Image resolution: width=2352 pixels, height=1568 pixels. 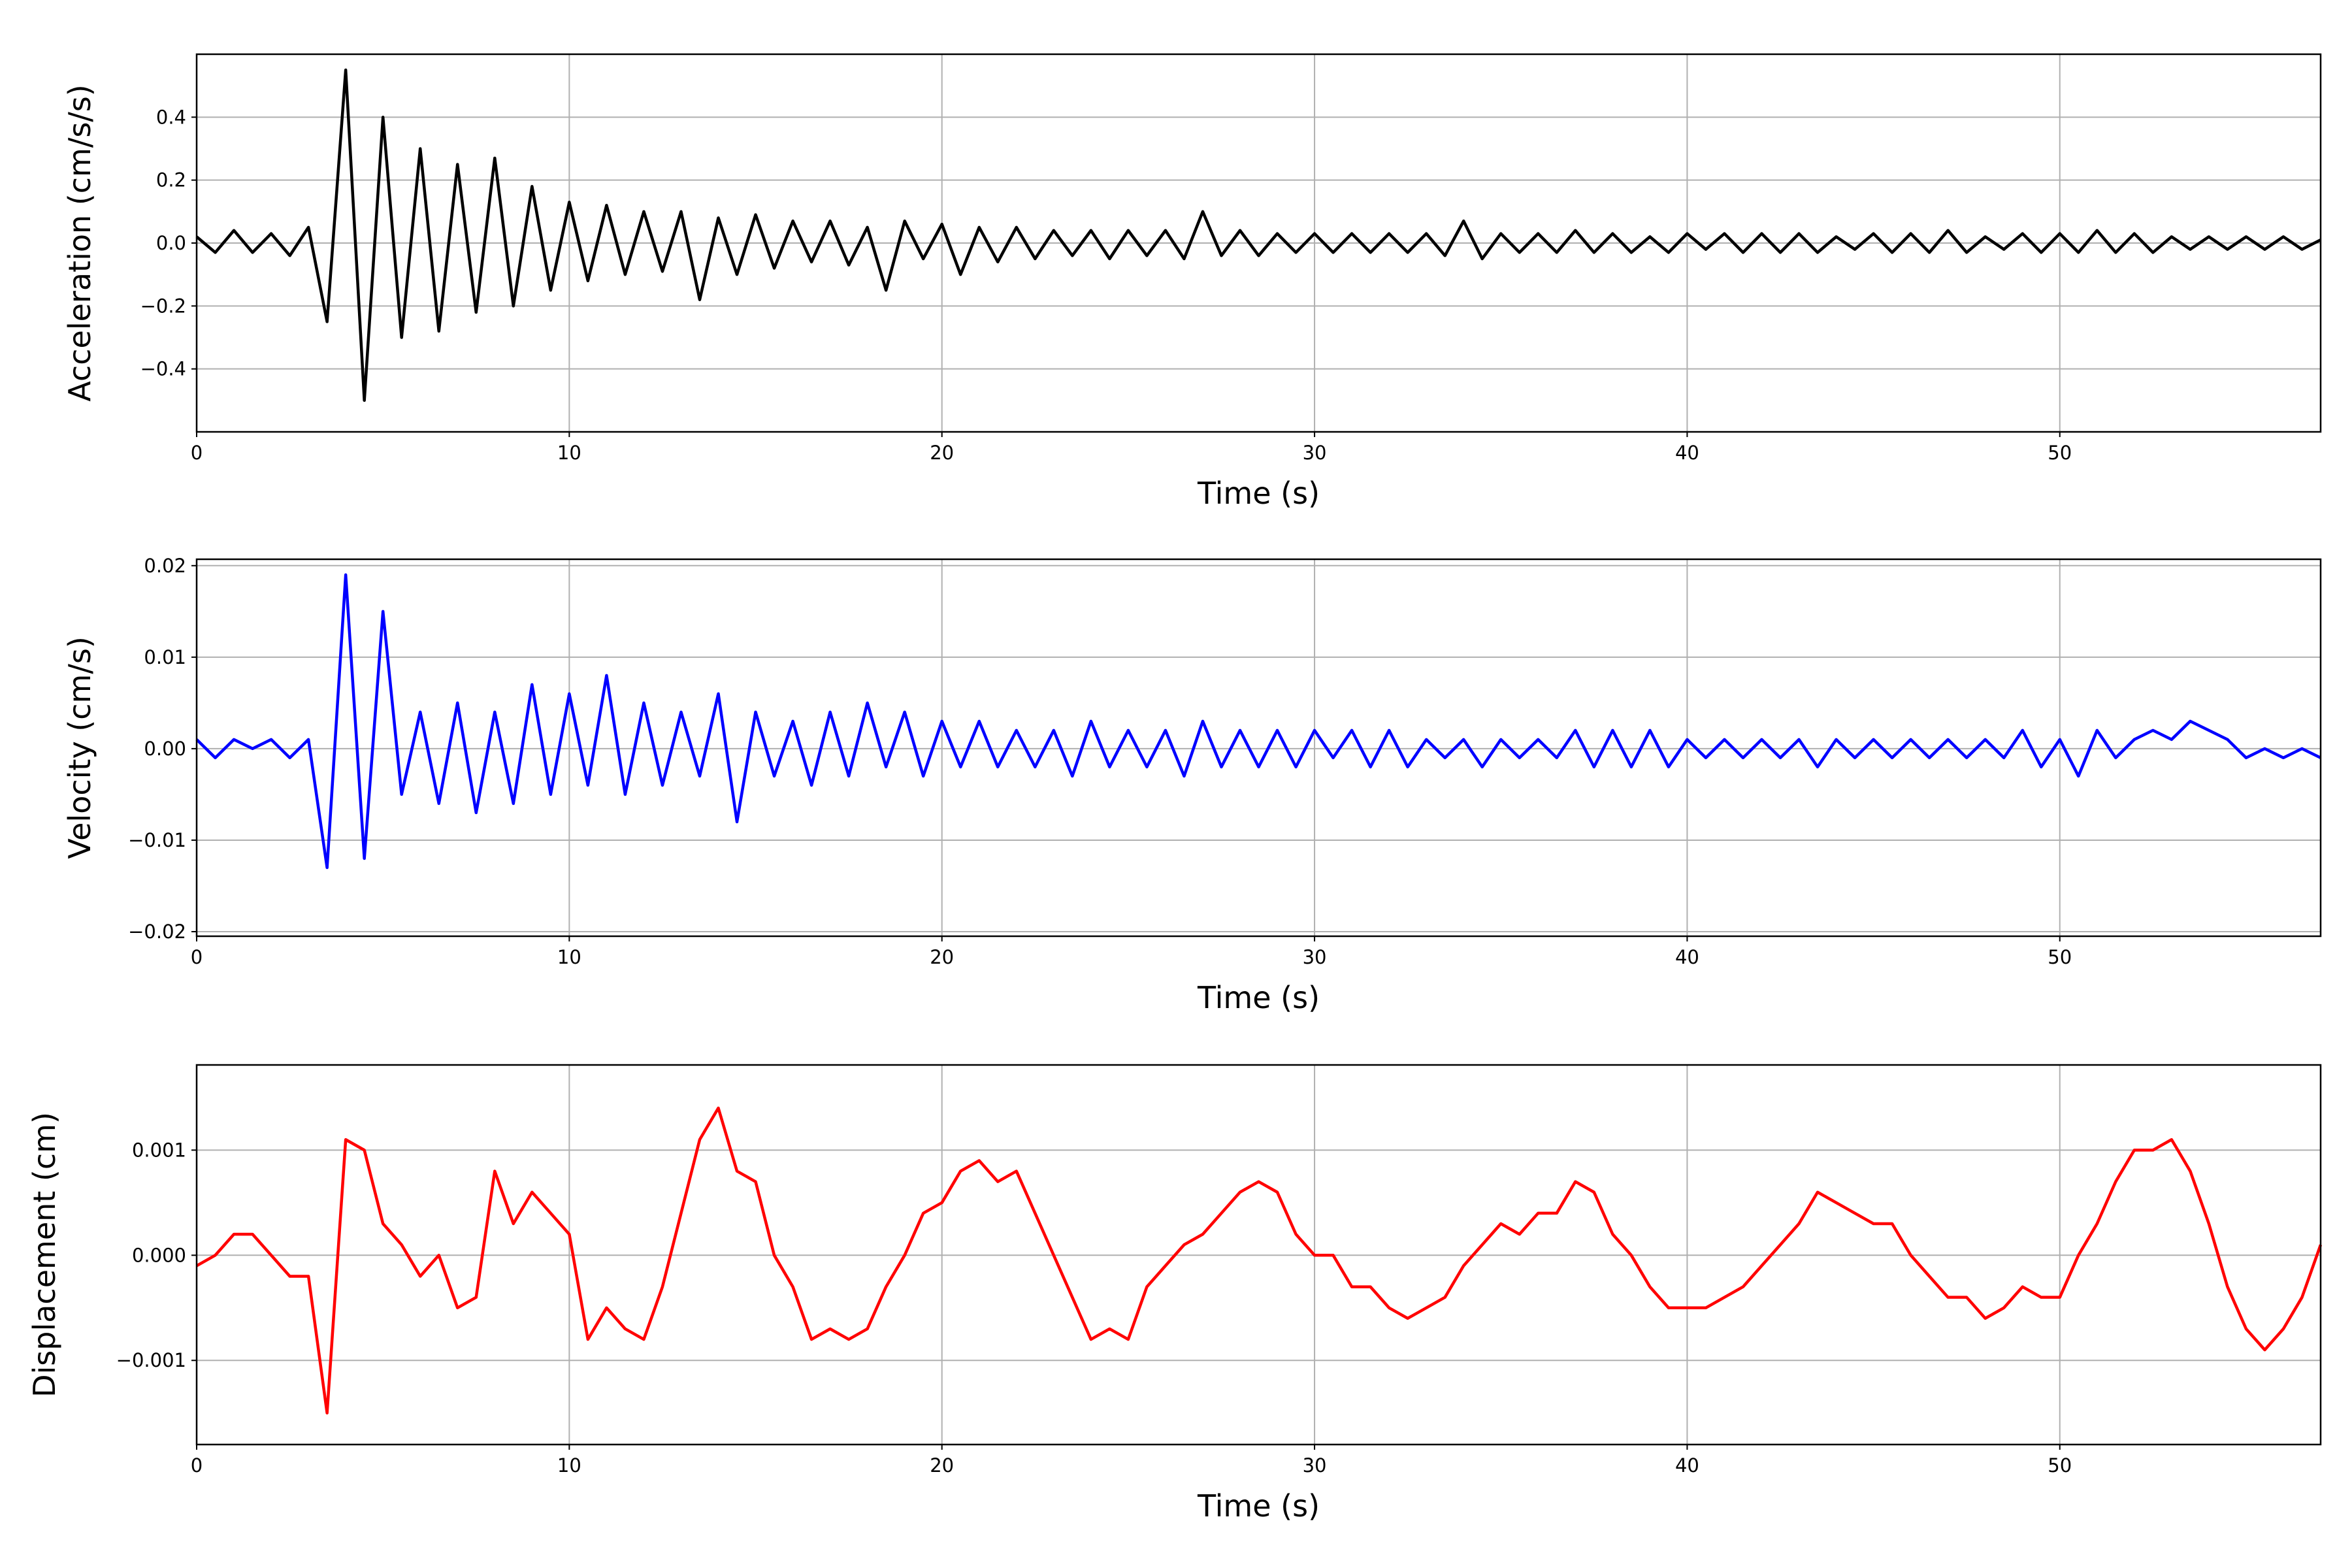 I want to click on y-axis-label: Displacement (cm), so click(x=44, y=1254).